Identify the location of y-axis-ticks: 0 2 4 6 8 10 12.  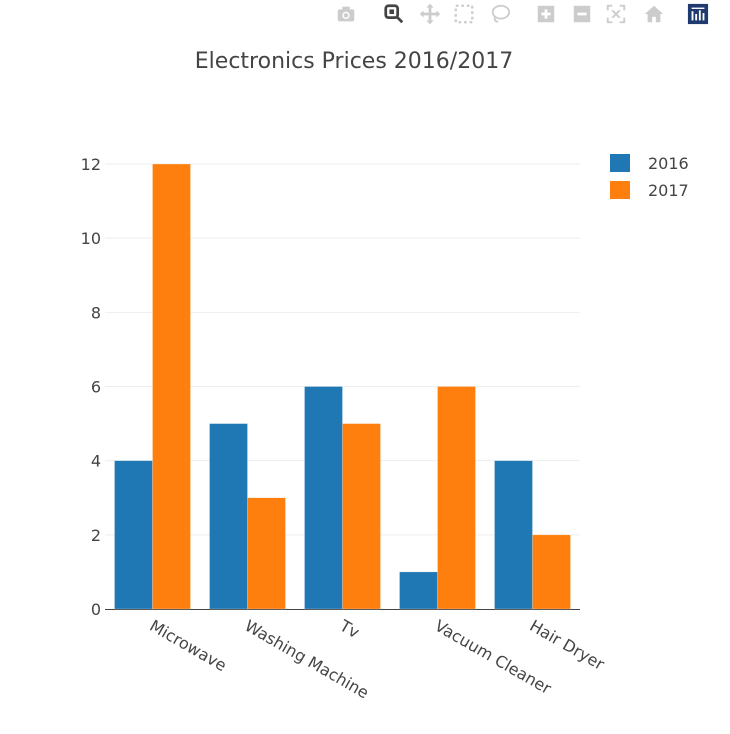
(91, 387).